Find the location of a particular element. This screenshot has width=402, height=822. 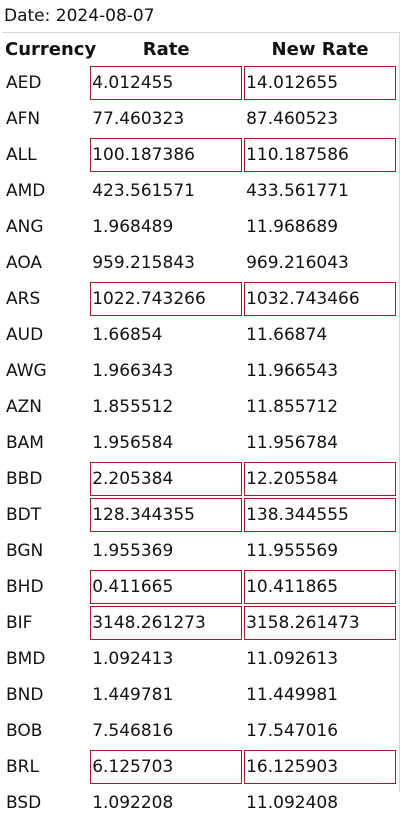

table-row: BBD 2.205384 12.205584 is located at coordinates (199, 479).